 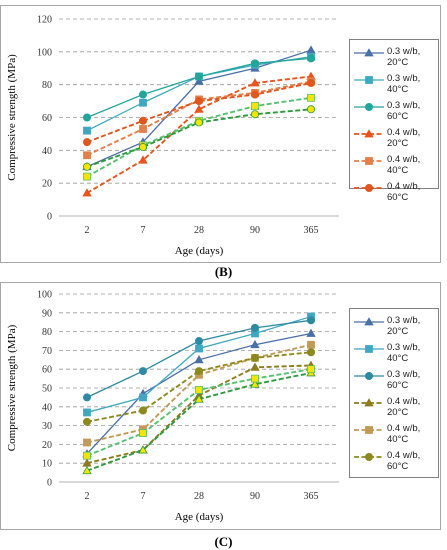 What do you see at coordinates (404, 84) in the screenshot?
I see `legend-label: 0.3 w/b, 40°C` at bounding box center [404, 84].